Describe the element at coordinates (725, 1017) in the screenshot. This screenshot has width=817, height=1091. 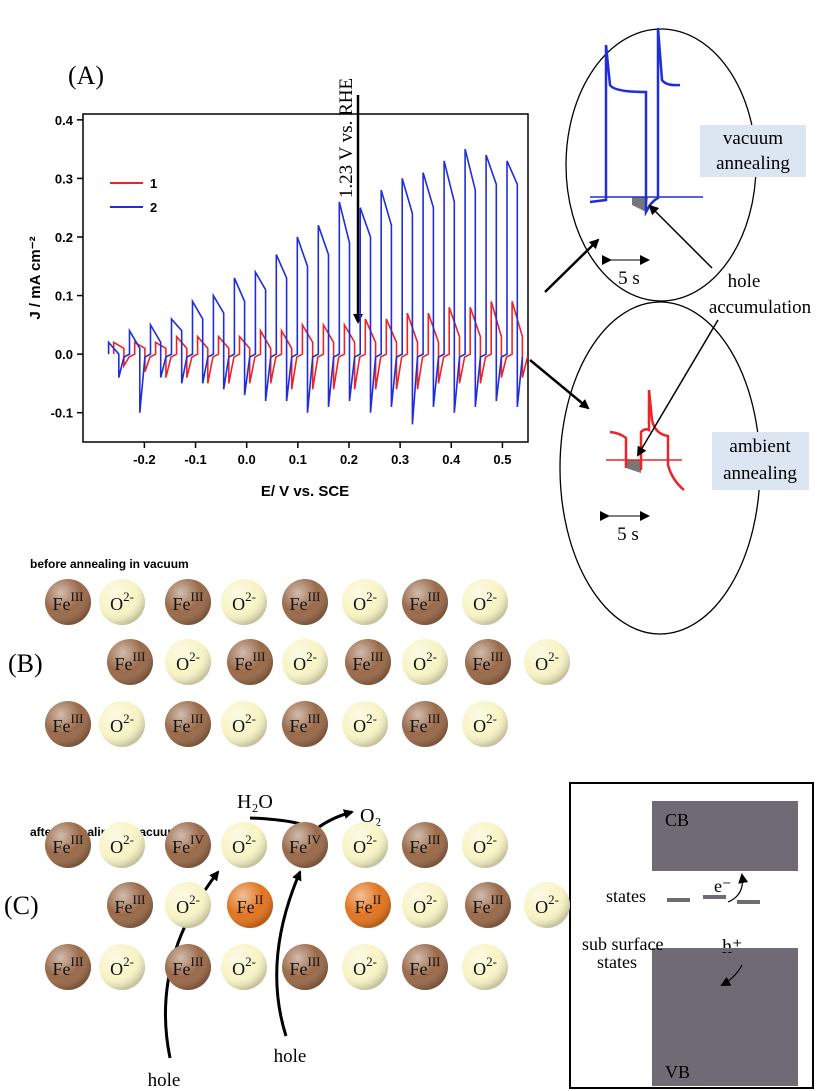
I see `valence-band` at that location.